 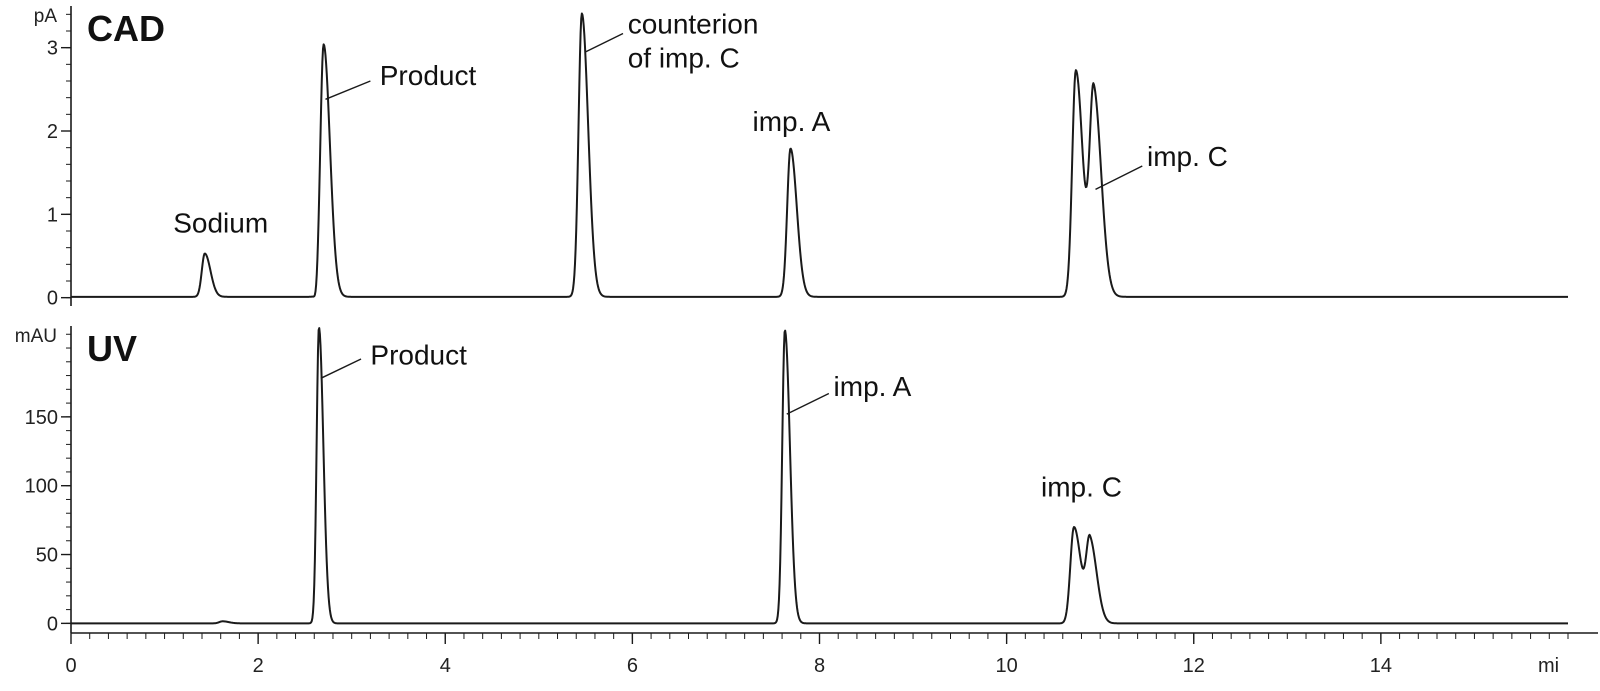 I want to click on uv-y-tick-label: 0, so click(x=52, y=624).